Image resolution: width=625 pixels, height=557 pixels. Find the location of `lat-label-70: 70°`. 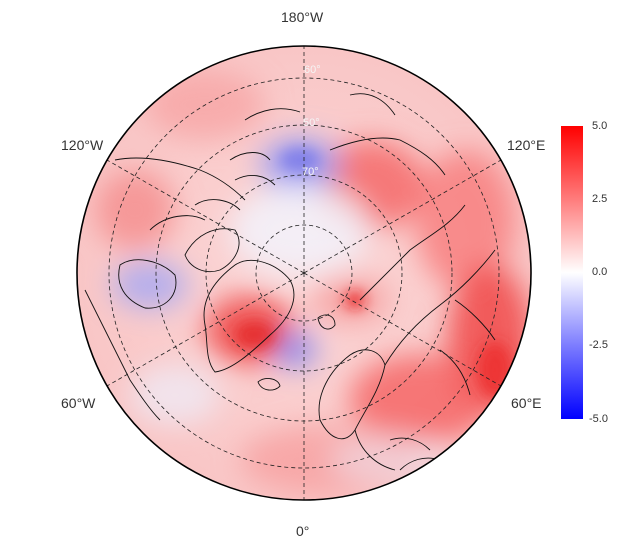

lat-label-70: 70° is located at coordinates (310, 172).